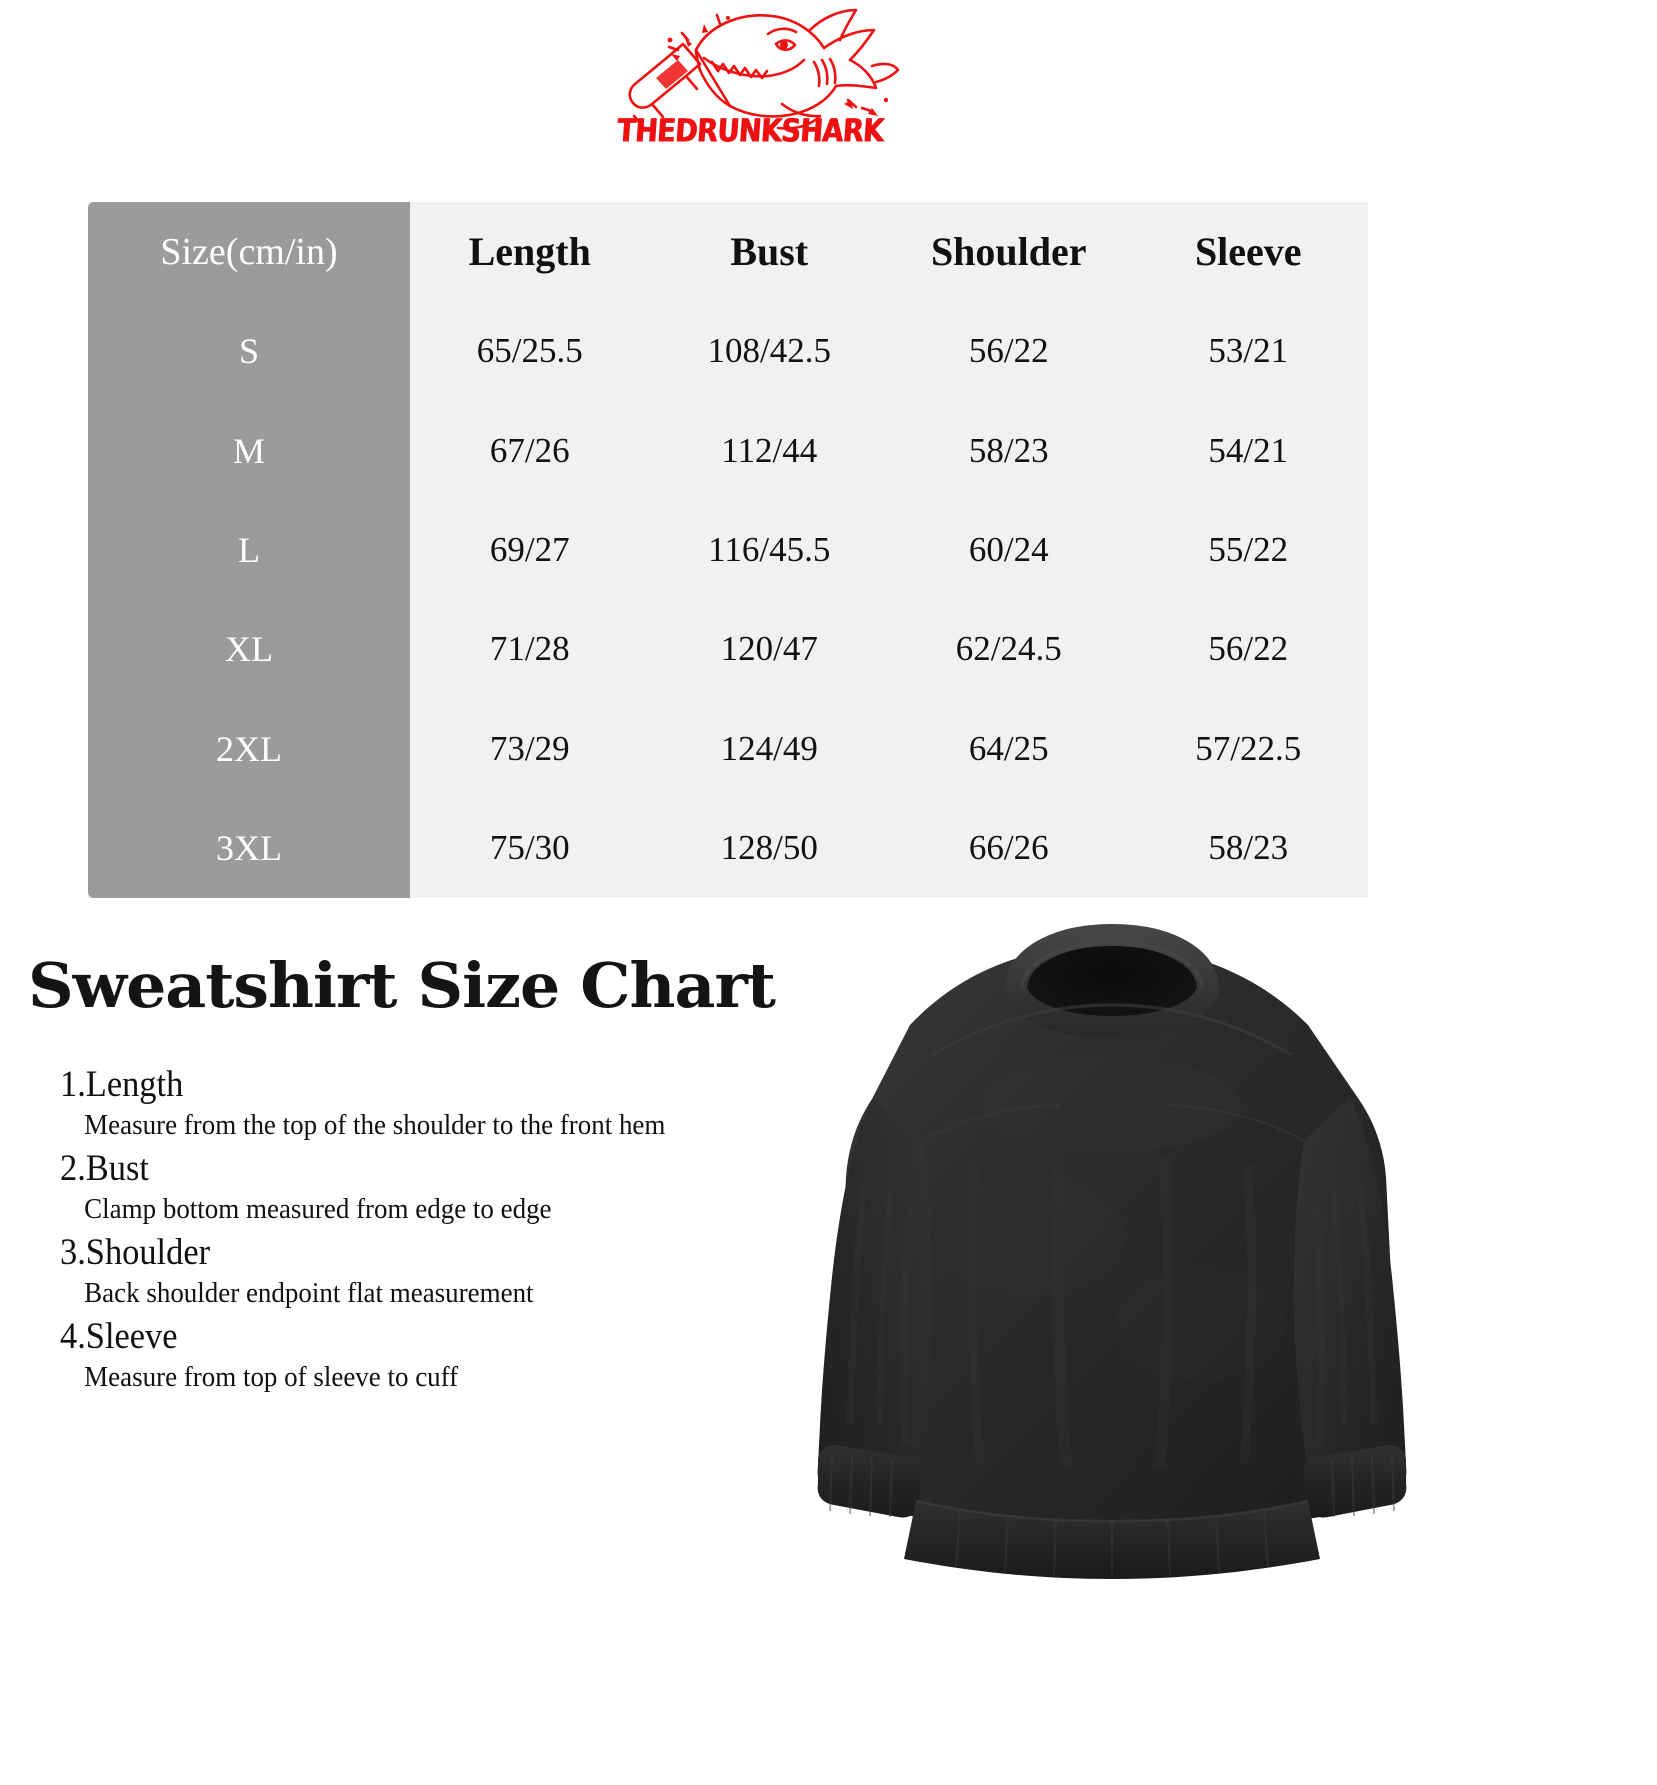 The height and width of the screenshot is (1785, 1657). Describe the element at coordinates (249, 848) in the screenshot. I see `table-row-size: 3XL` at that location.